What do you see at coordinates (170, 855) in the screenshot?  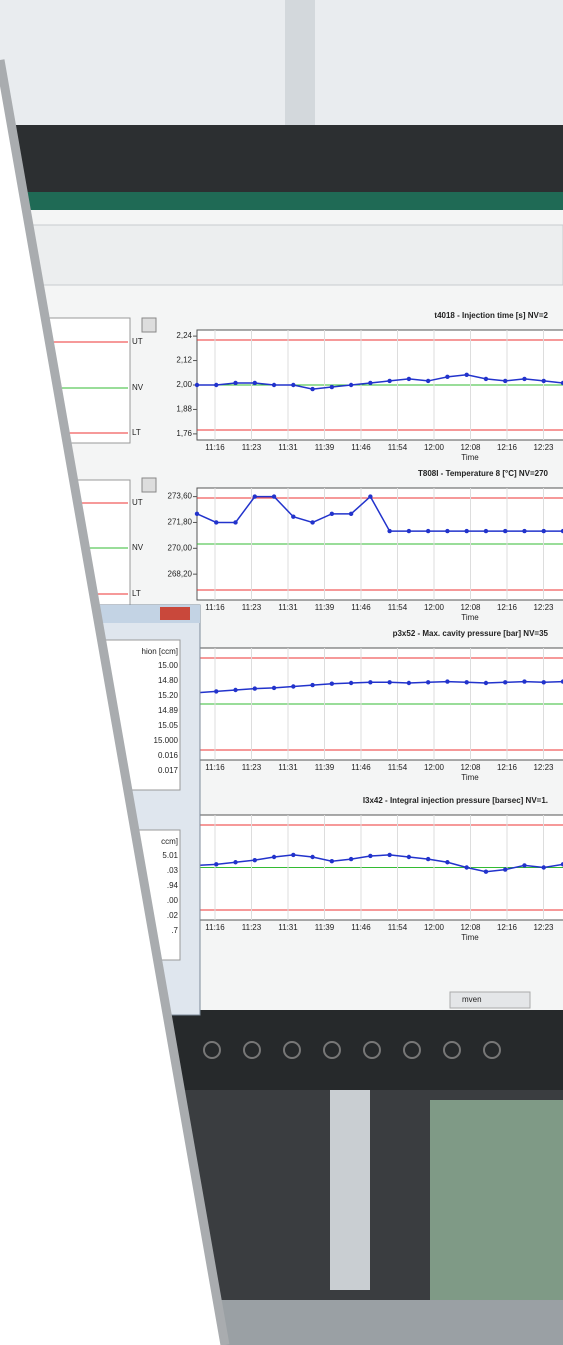 I see `table-cell: 5.01` at bounding box center [170, 855].